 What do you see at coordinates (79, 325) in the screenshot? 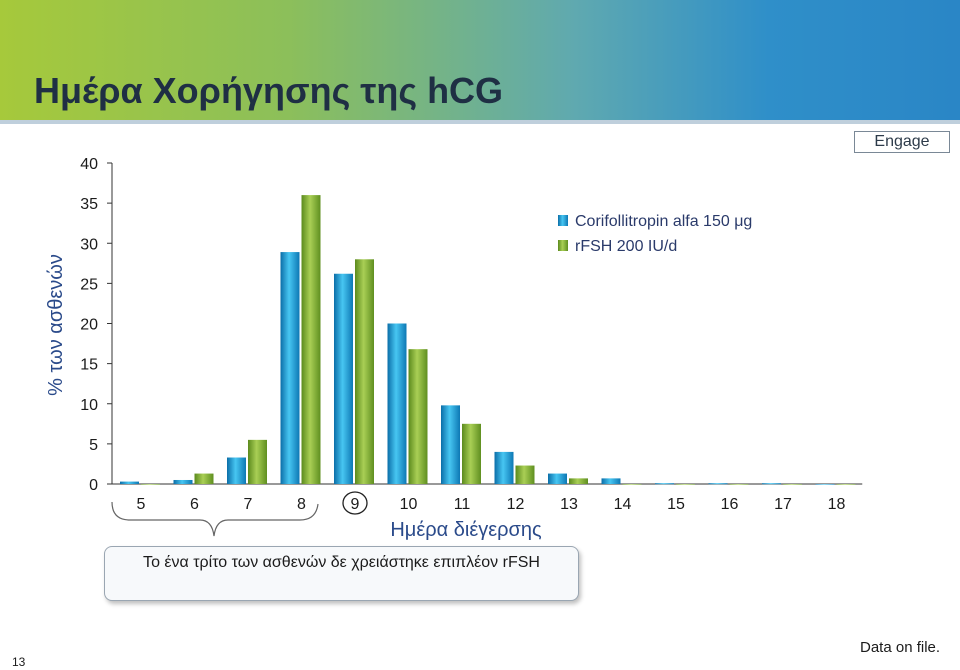
I see `y-axis: 0 5 10 15 20 25 30 35 40 % των ασθενών` at bounding box center [79, 325].